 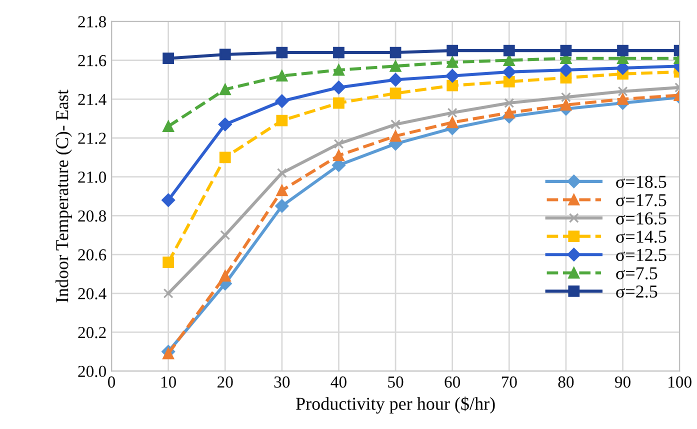 What do you see at coordinates (641, 182) in the screenshot?
I see `legend-label: σ=18.5` at bounding box center [641, 182].